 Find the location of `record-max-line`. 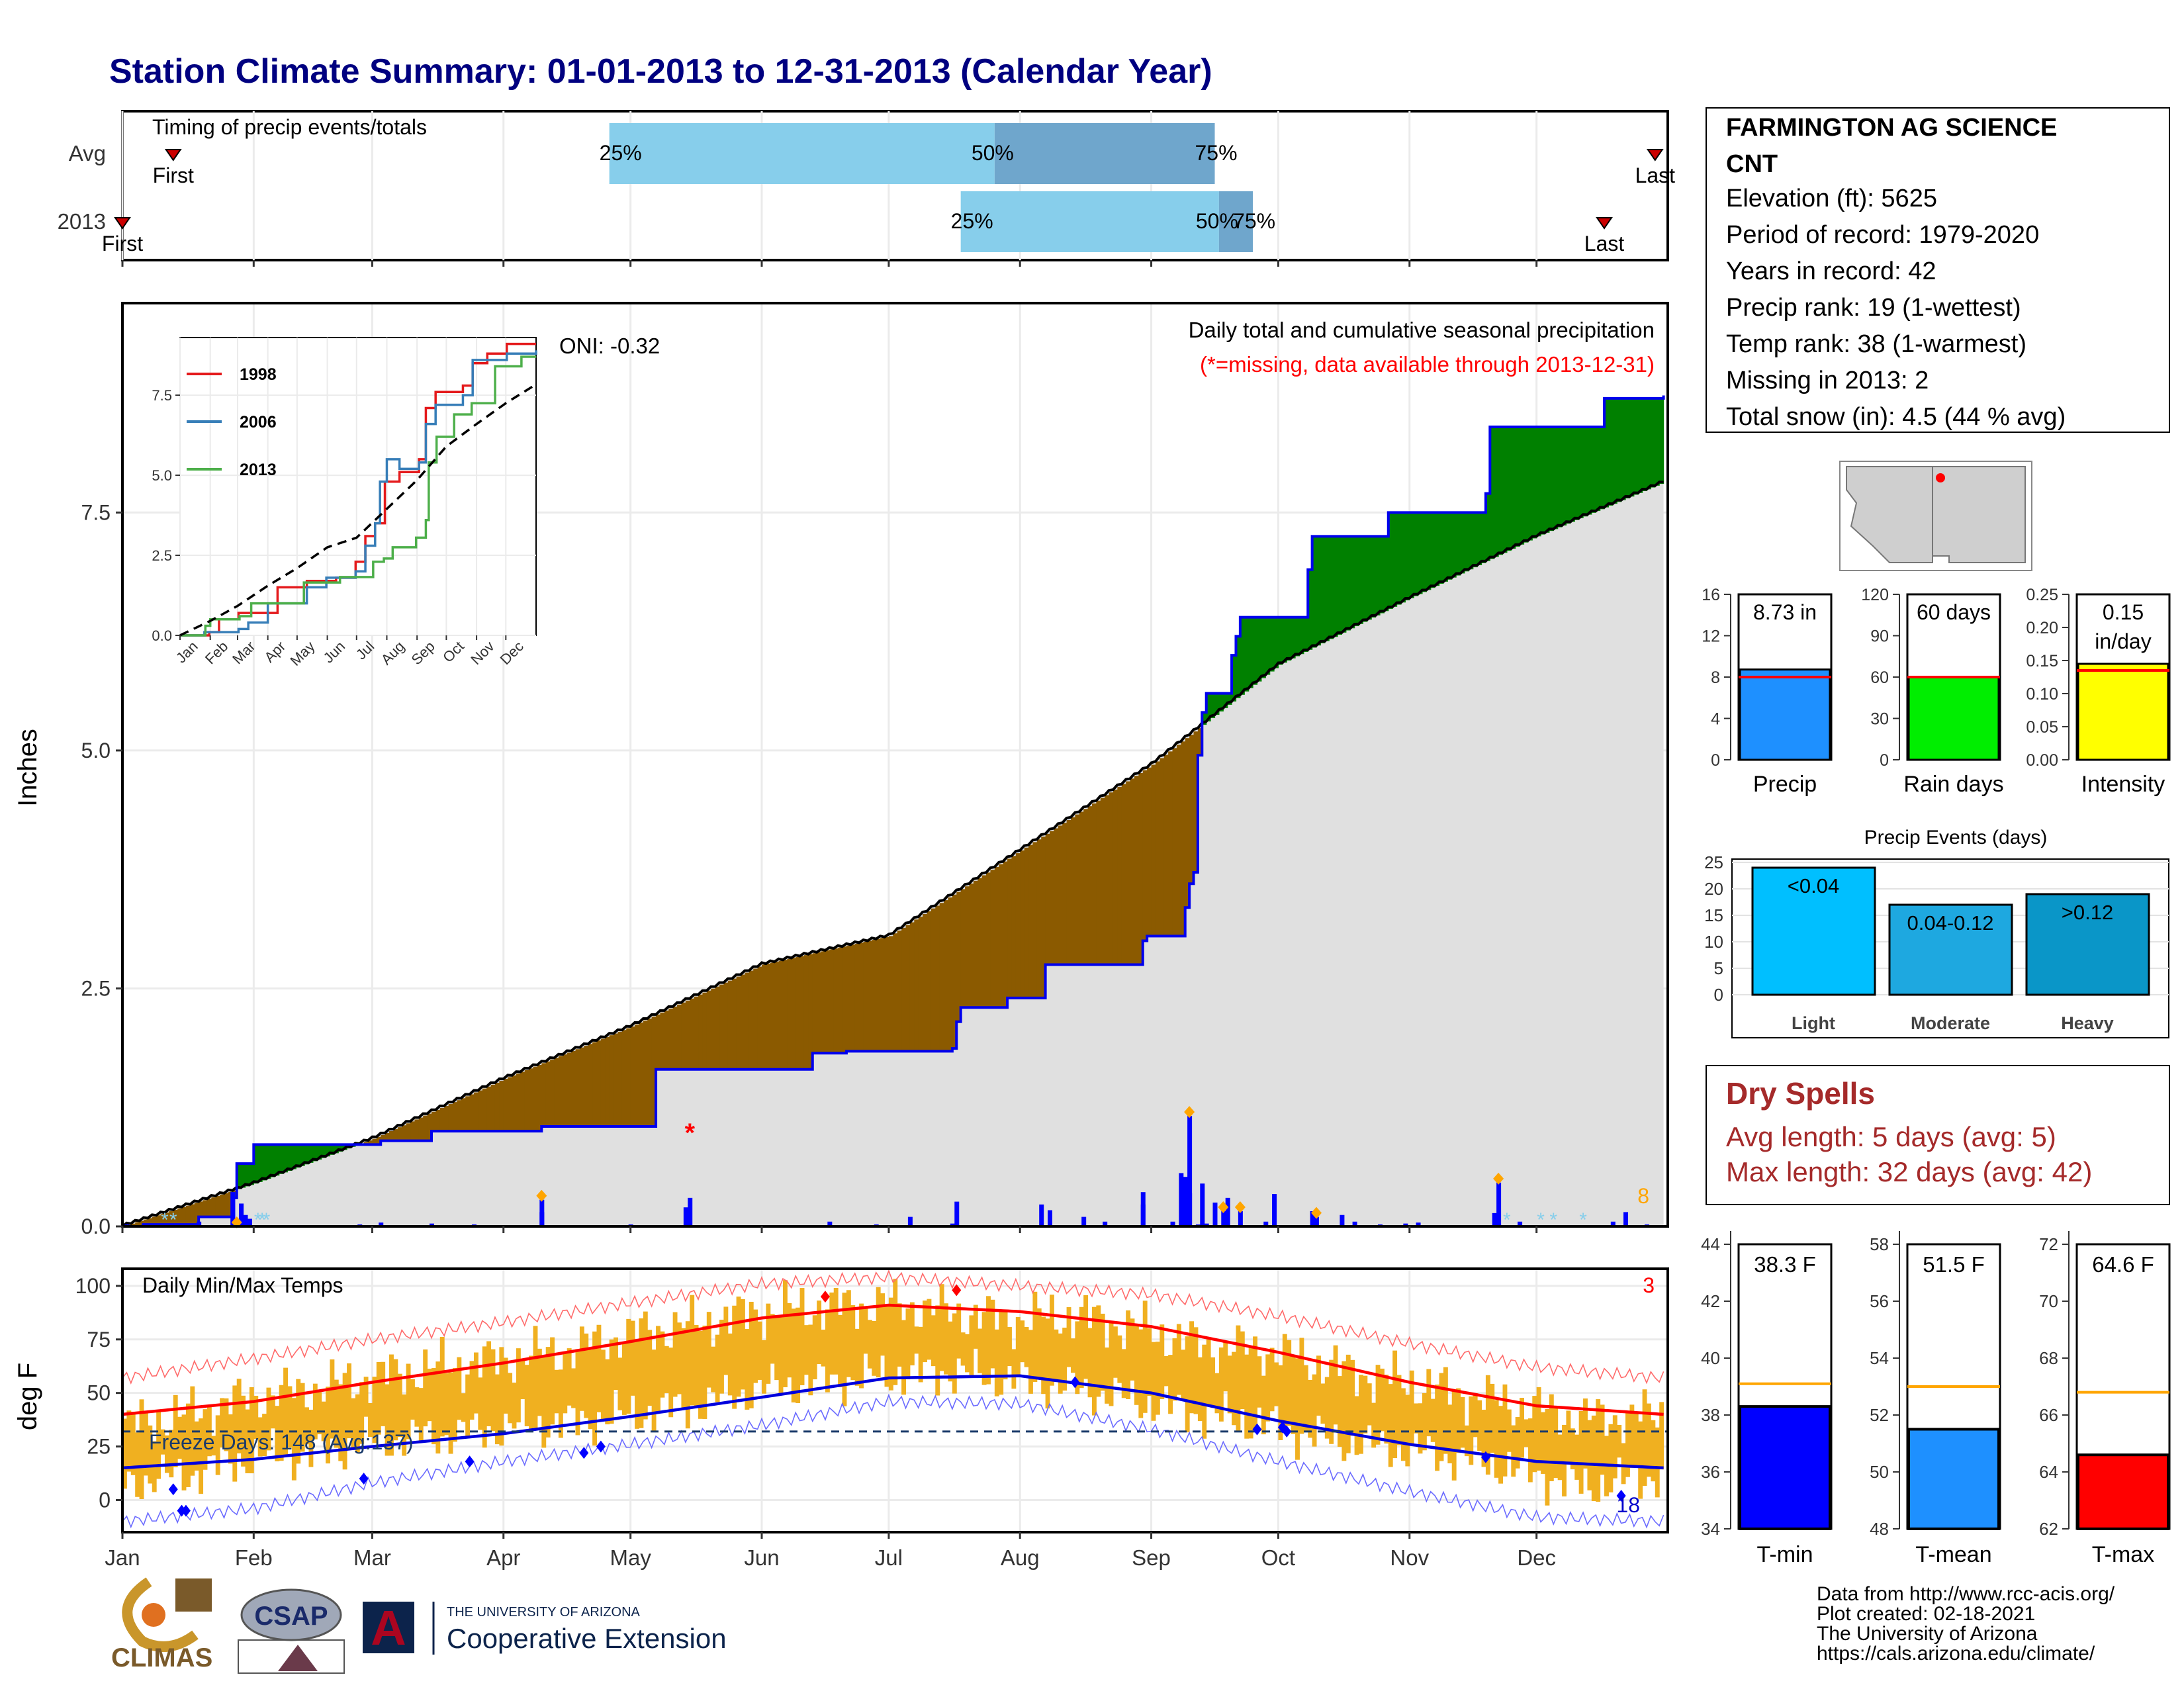

record-max-line is located at coordinates (893, 1327).